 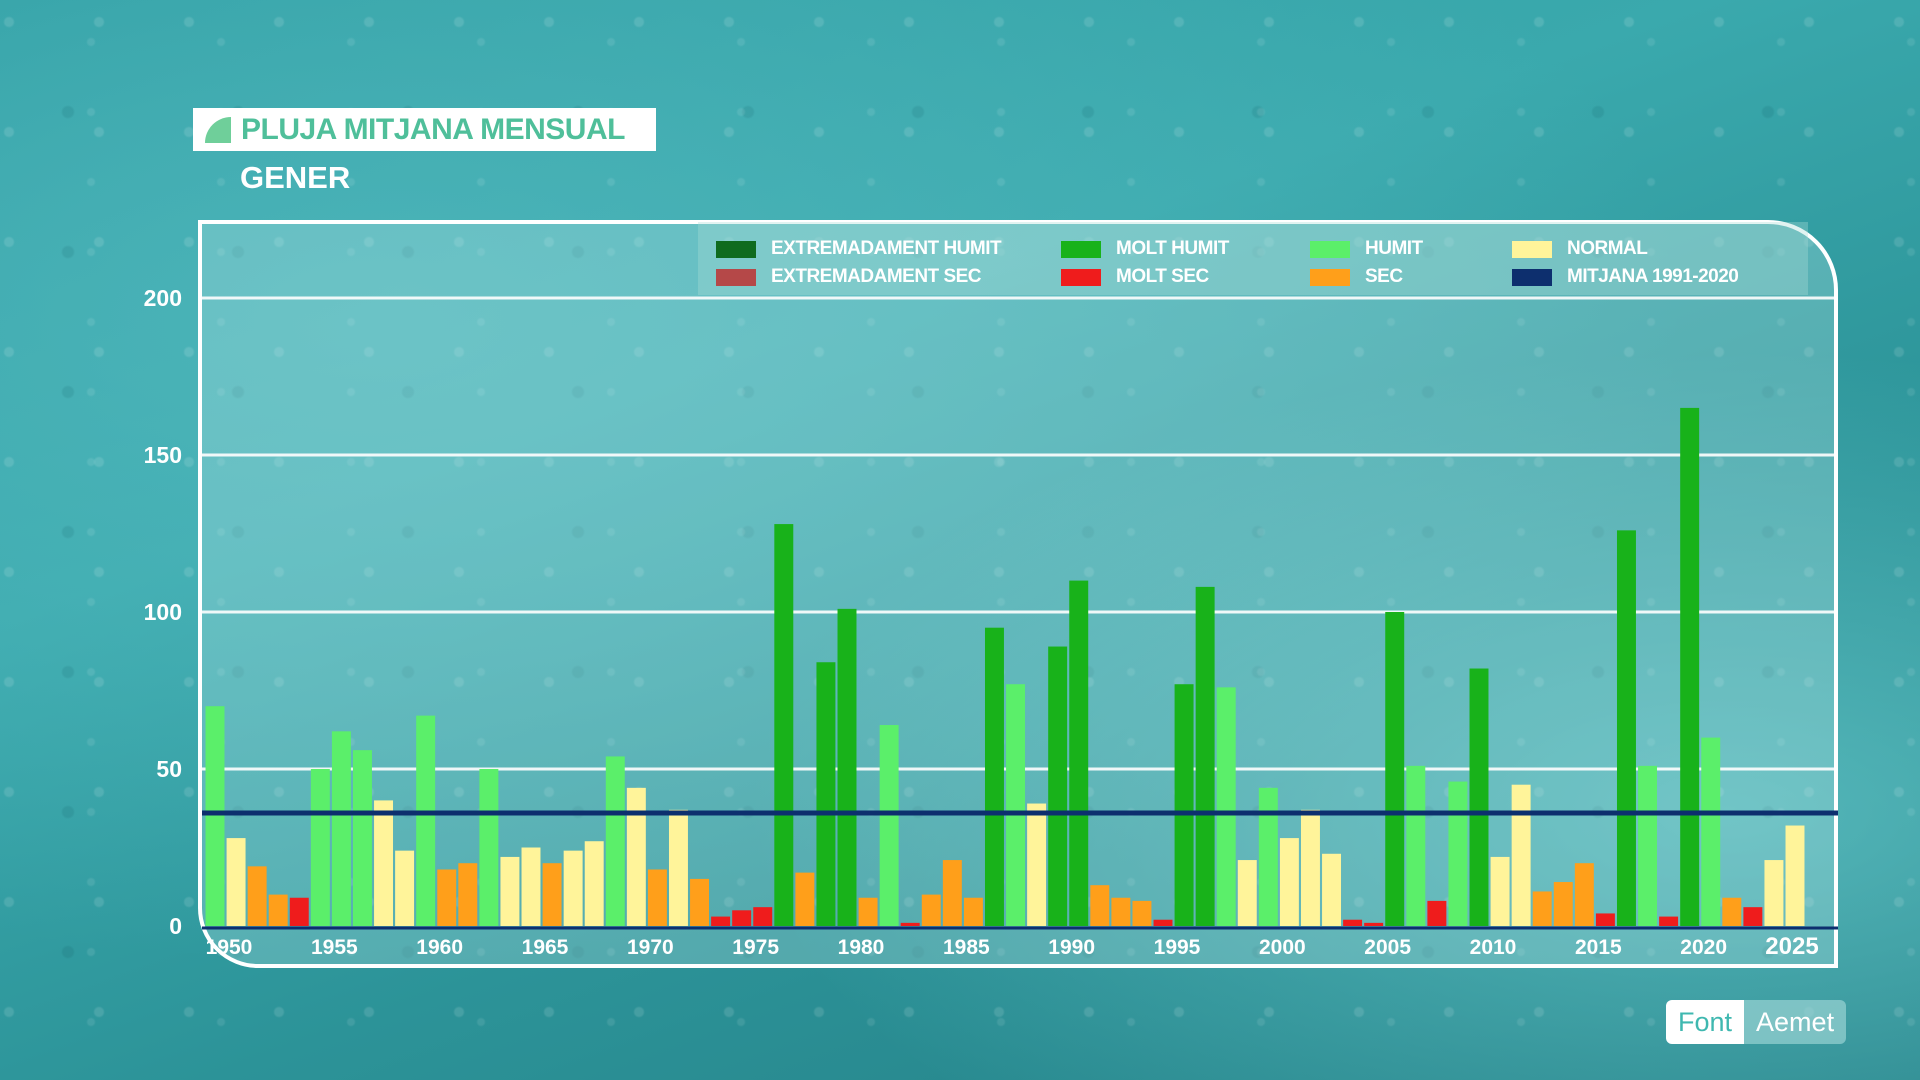 I want to click on bar-1957, so click(x=362, y=838).